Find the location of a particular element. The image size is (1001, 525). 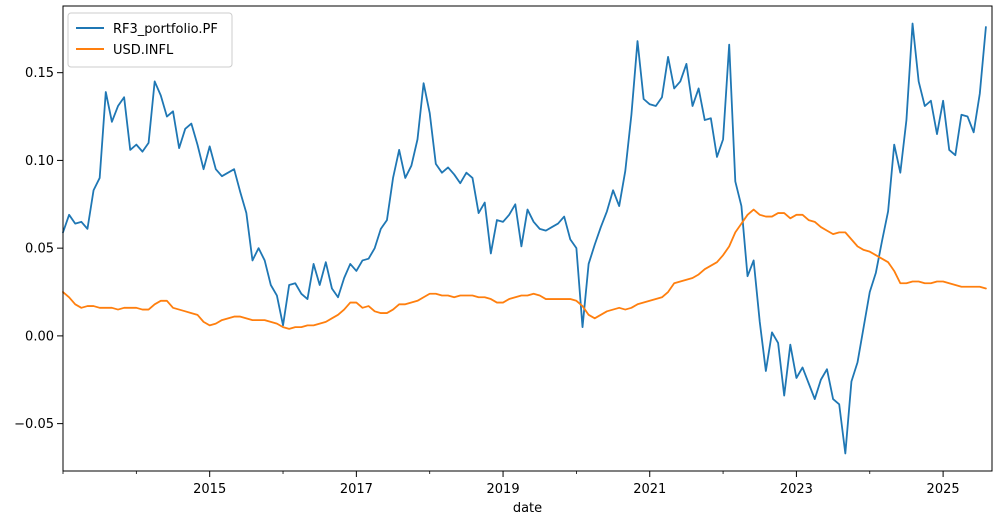

legend-items: RF3_portfolio.PF USD.INFL is located at coordinates (147, 40).